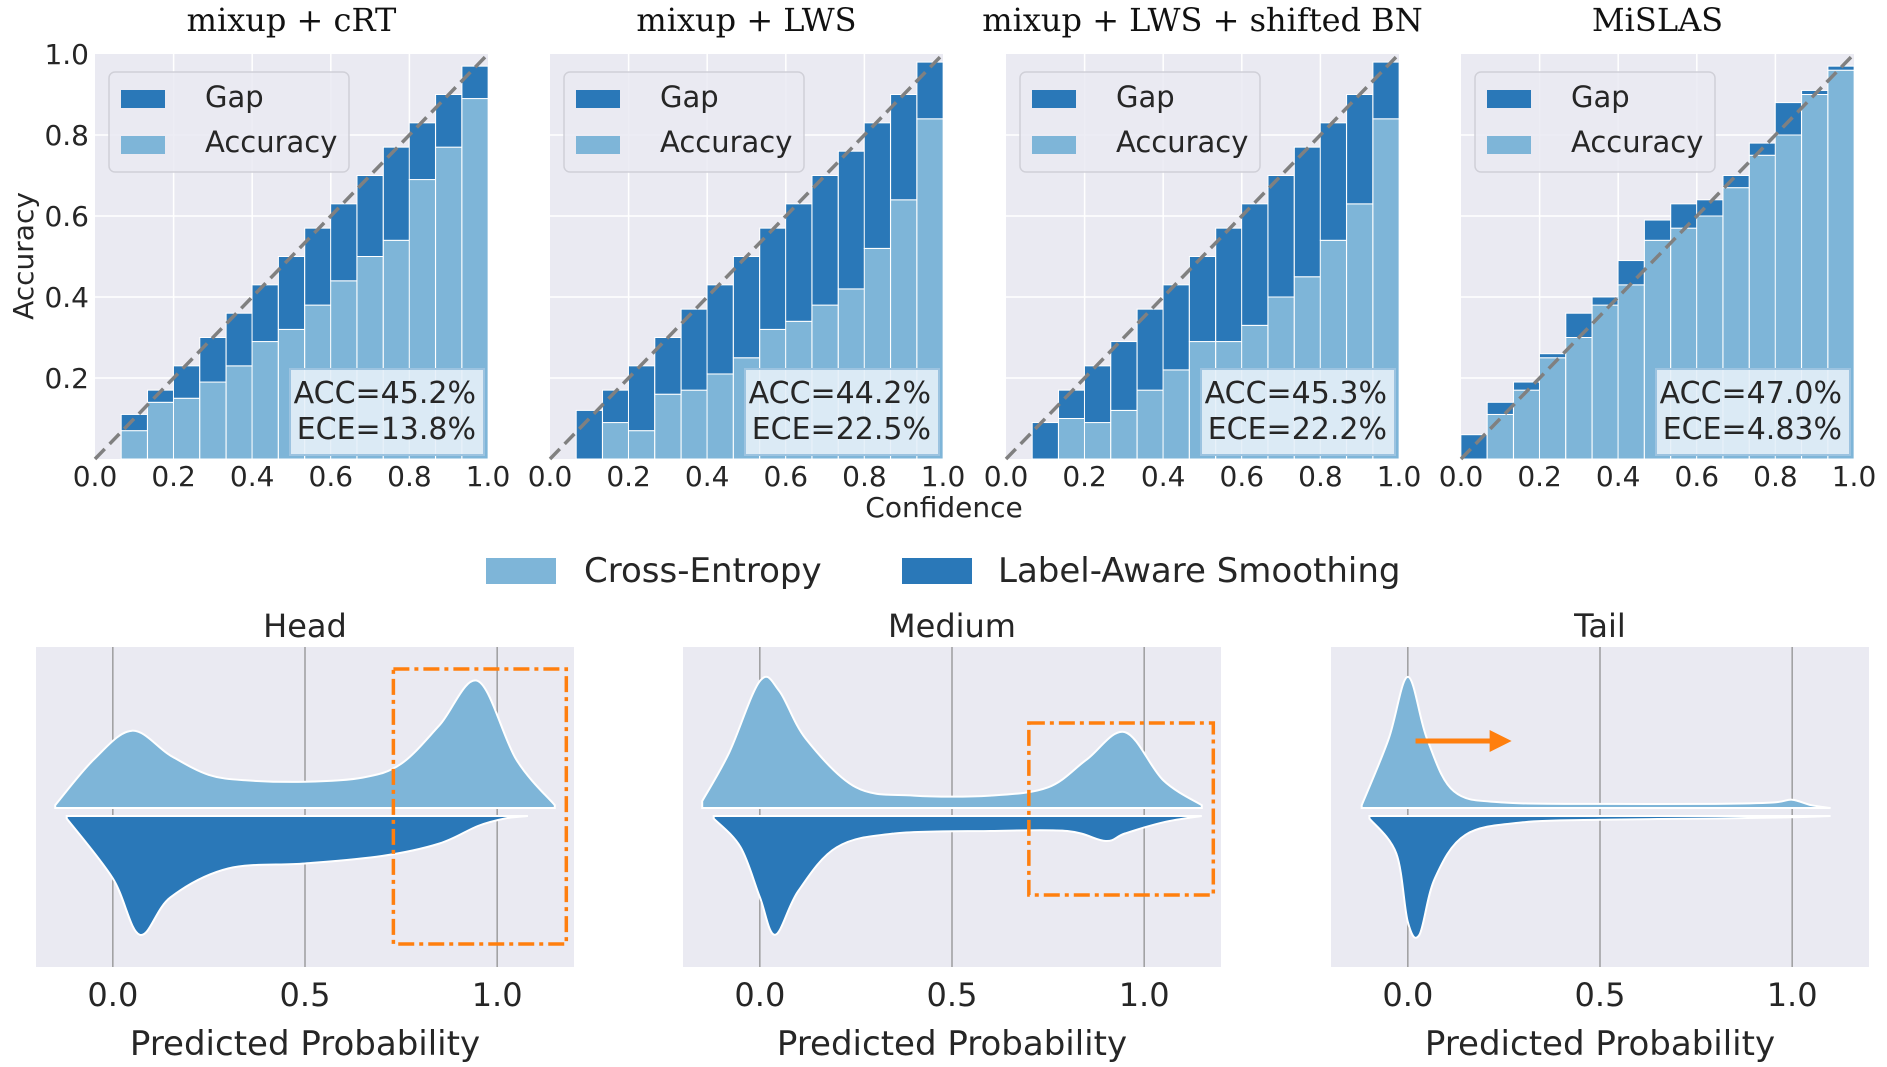 This screenshot has height=1067, width=1887. What do you see at coordinates (1854, 476) in the screenshot?
I see `x-tick-label: 1.0` at bounding box center [1854, 476].